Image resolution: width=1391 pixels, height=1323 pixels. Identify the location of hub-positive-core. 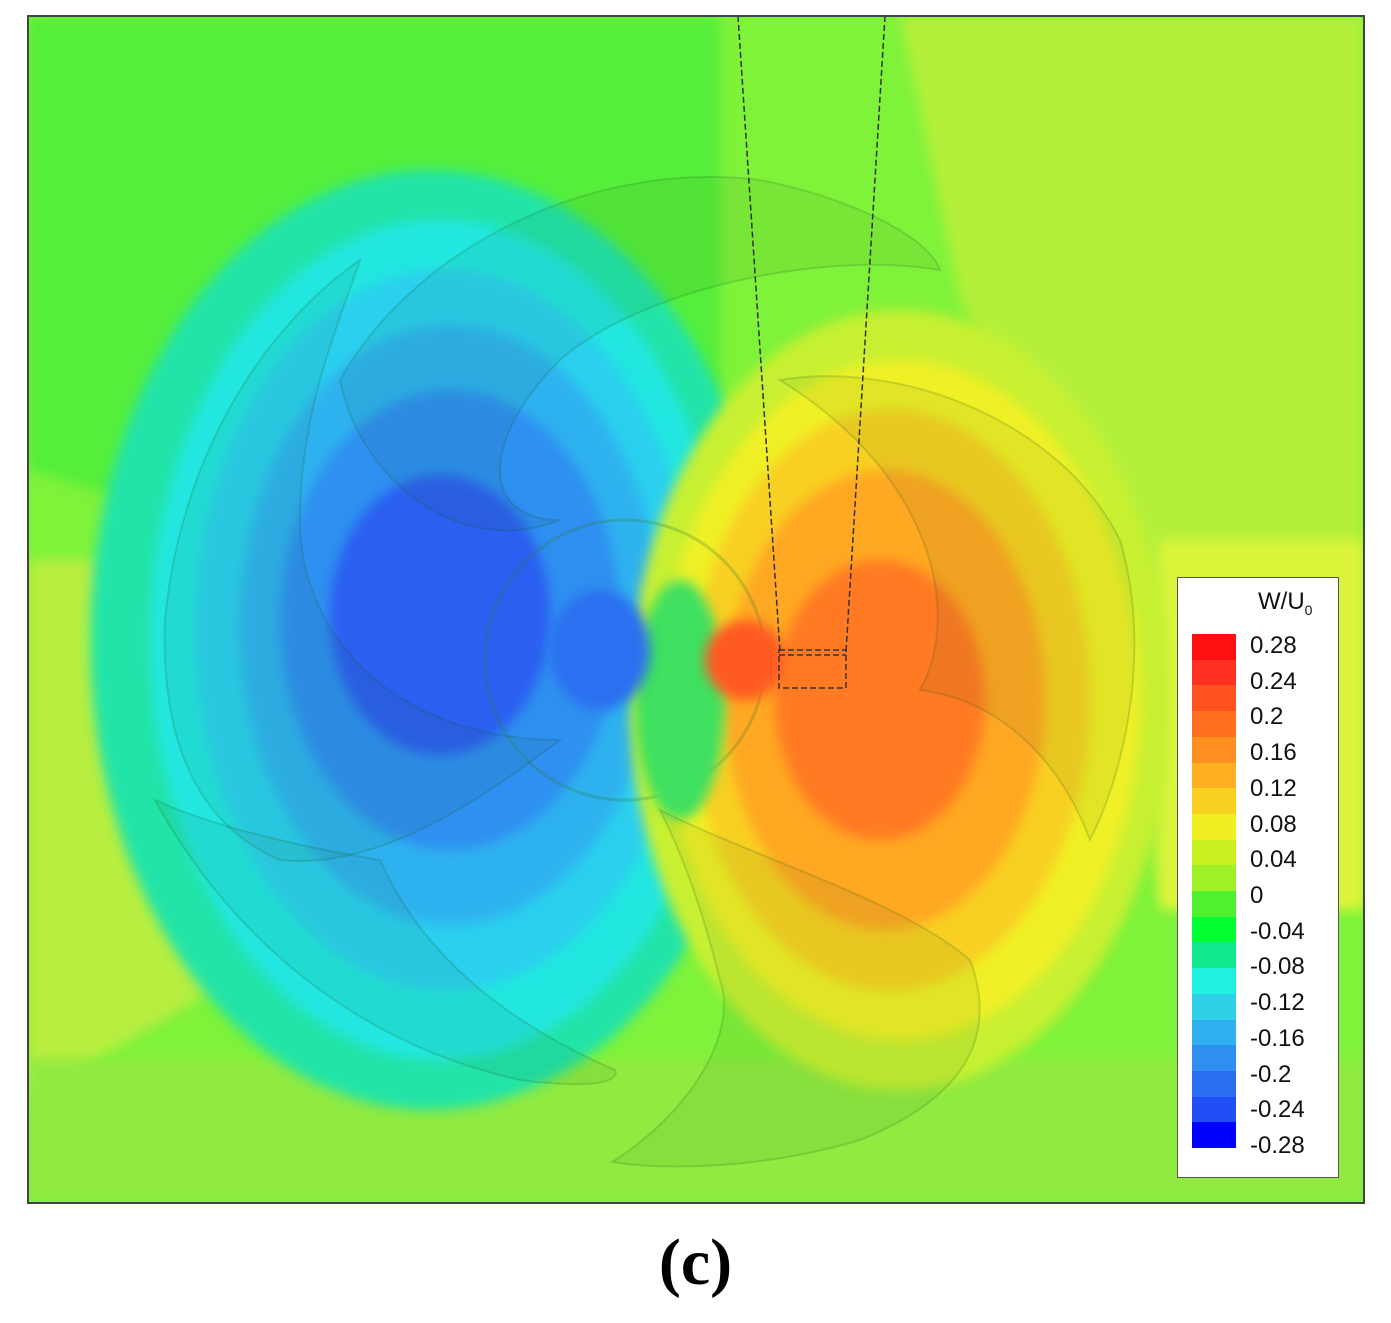
(745, 660).